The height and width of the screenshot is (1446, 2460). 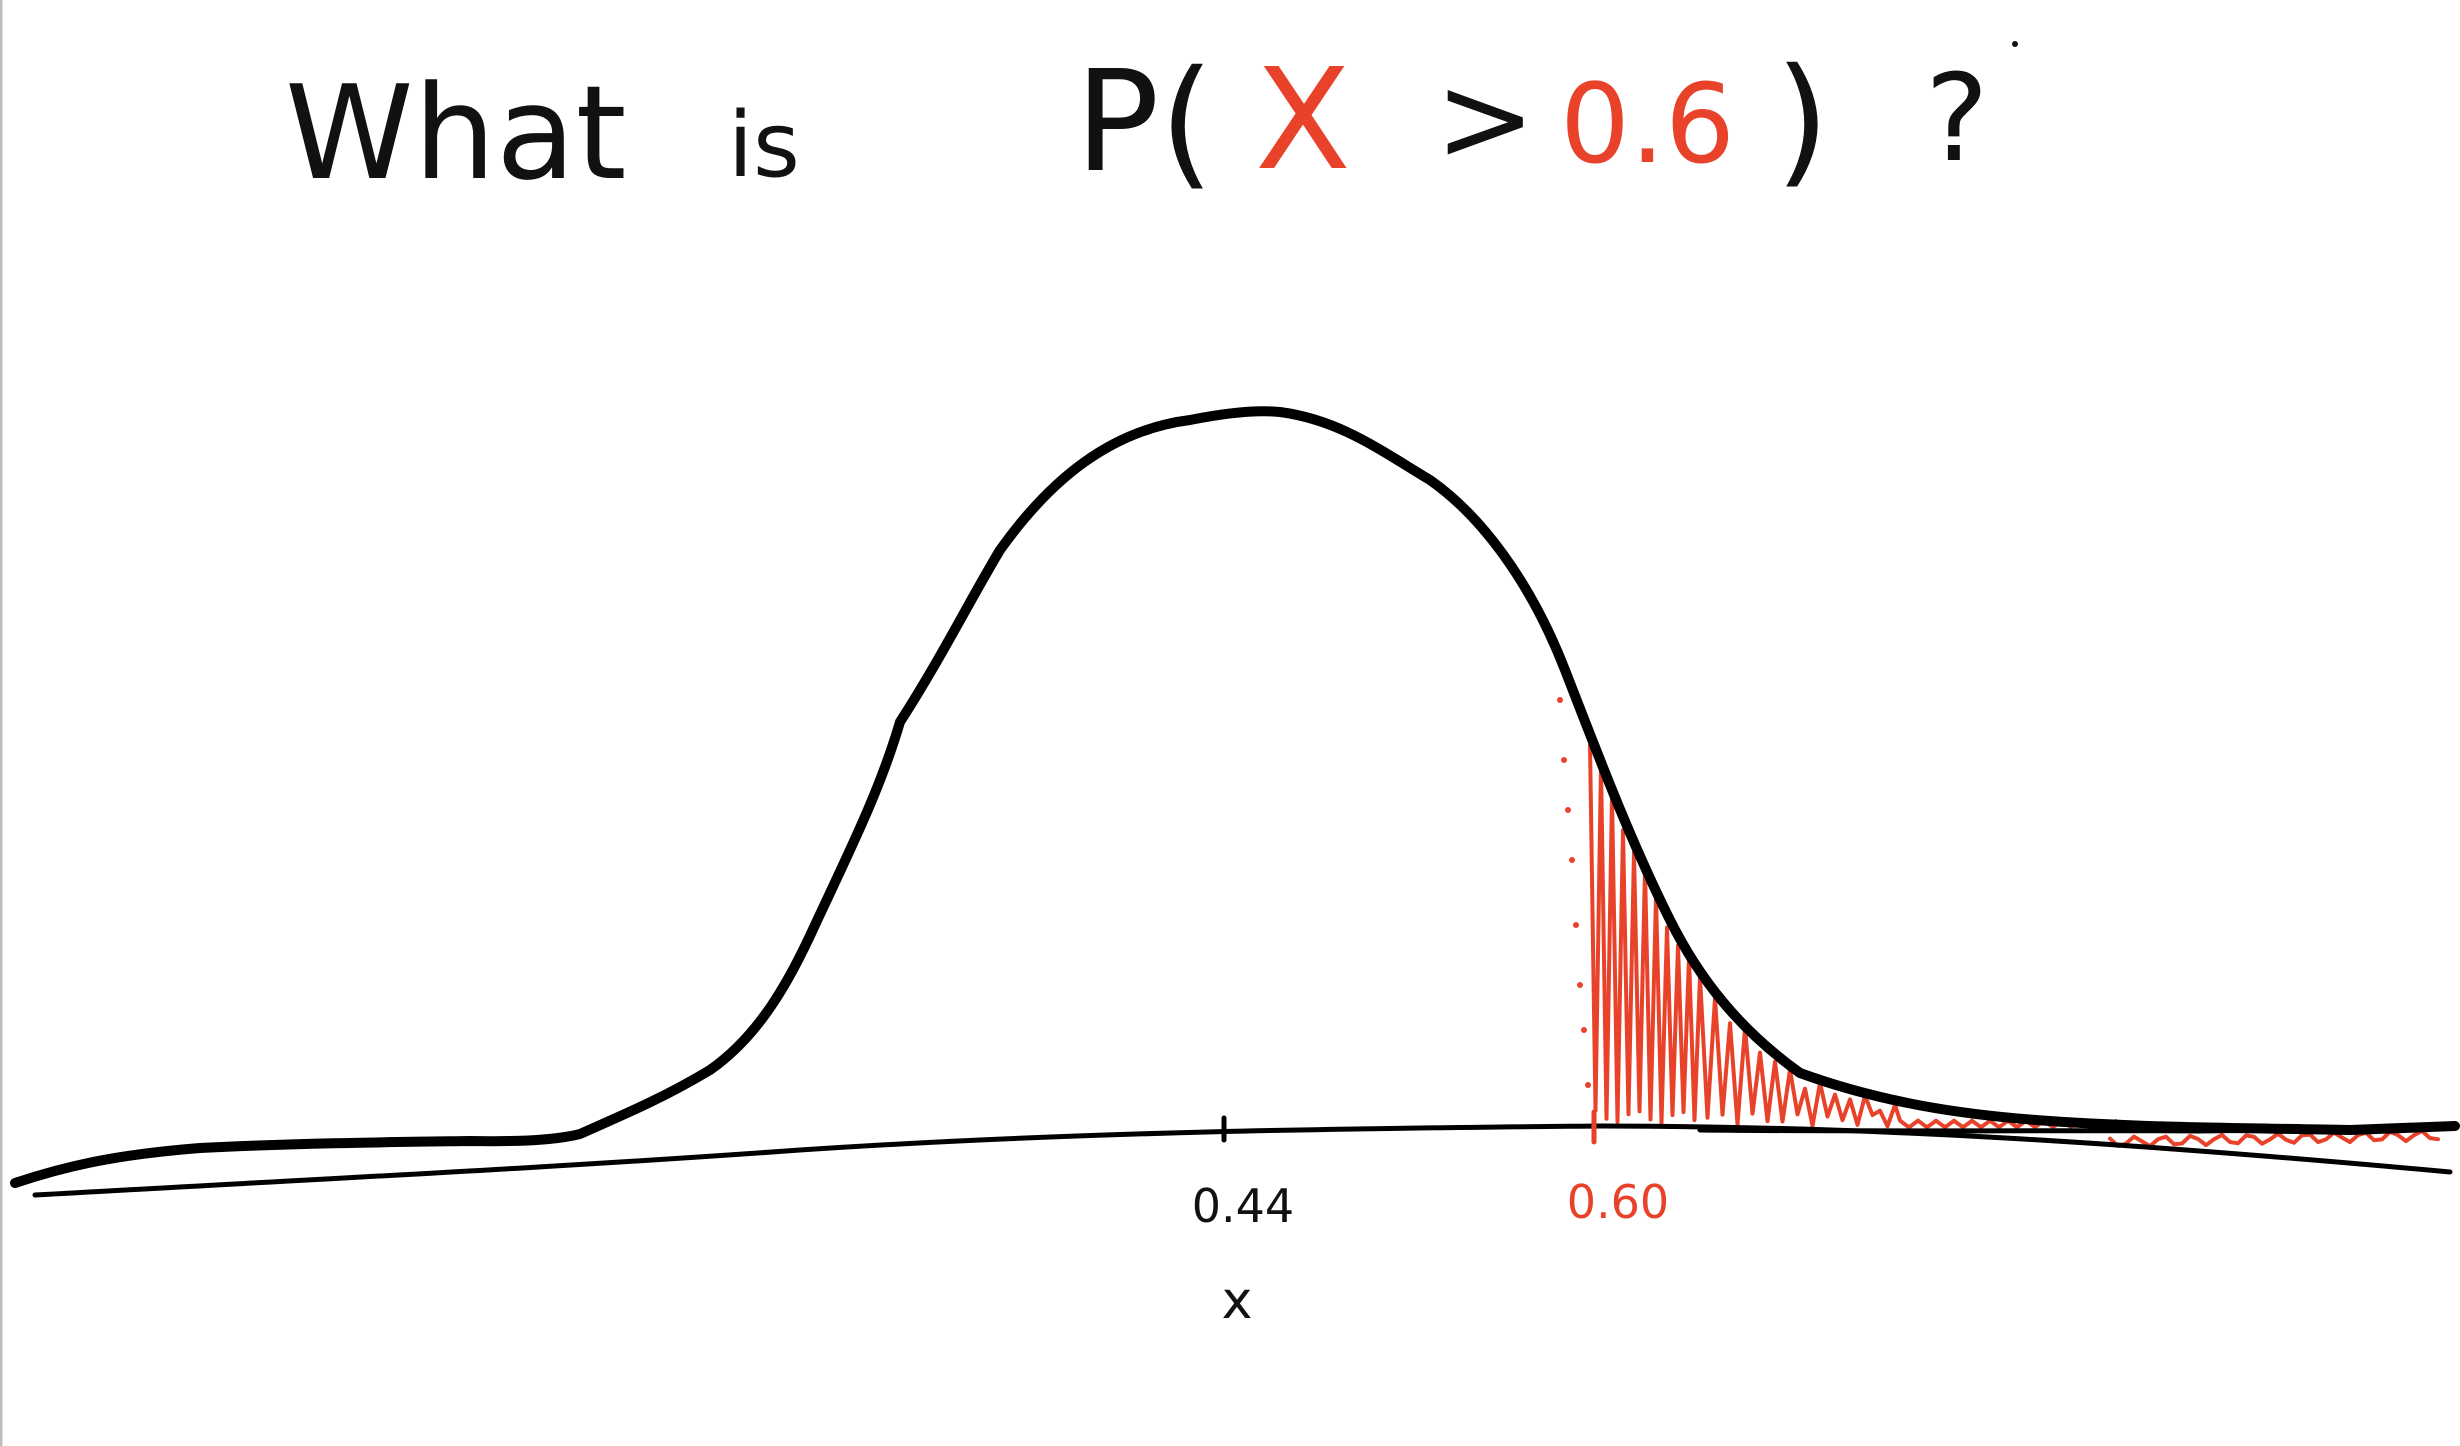 I want to click on threshold-label: 0.60, so click(x=1618, y=1202).